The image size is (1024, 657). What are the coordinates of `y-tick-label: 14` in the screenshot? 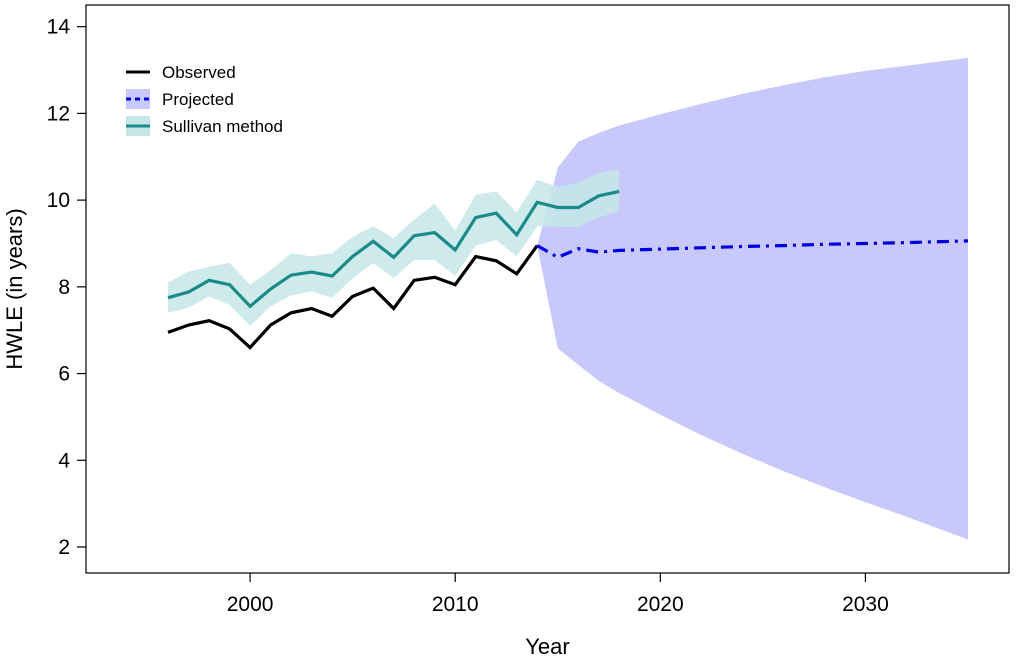 It's located at (59, 27).